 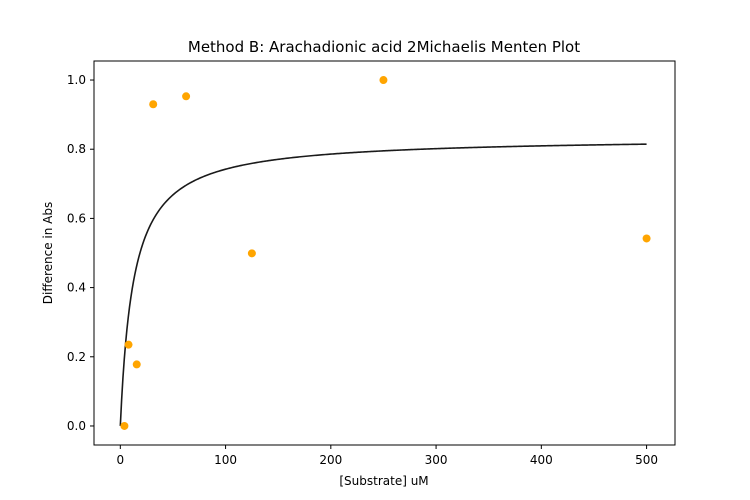 I want to click on y-tick-label: 0.2, so click(x=76, y=357).